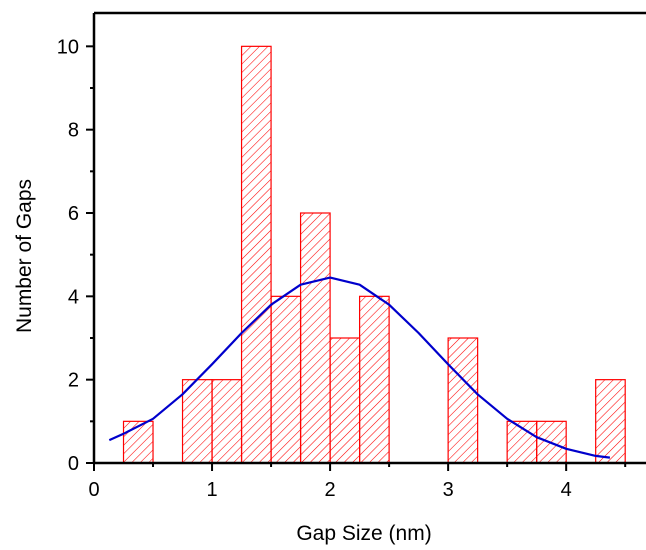 Image resolution: width=646 pixels, height=550 pixels. What do you see at coordinates (73, 464) in the screenshot?
I see `y-tick-label-0: 0` at bounding box center [73, 464].